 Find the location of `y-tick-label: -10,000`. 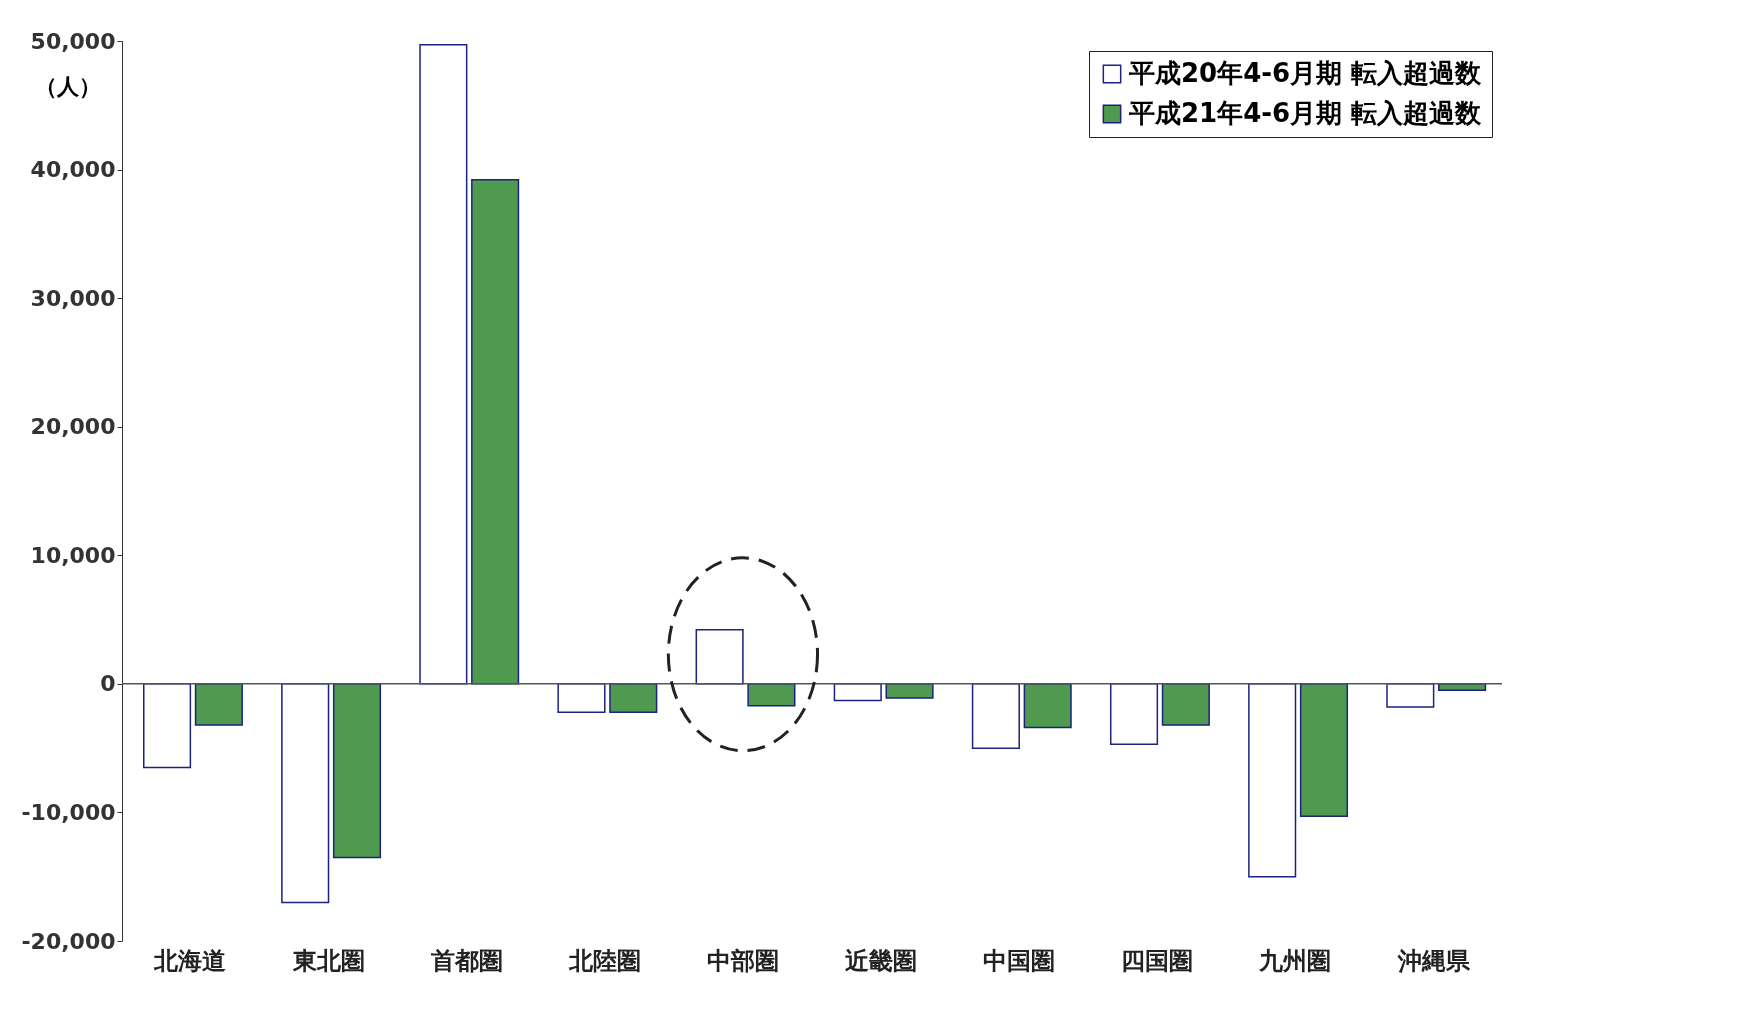

y-tick-label: -10,000 is located at coordinates (68, 812).